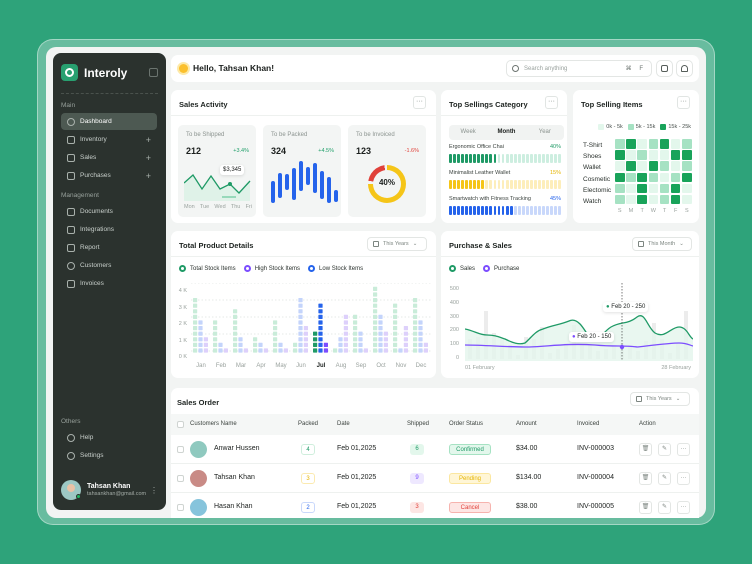  What do you see at coordinates (435, 68) in the screenshot?
I see `top-bar: Hello, Tahsan Khan! Search anything ⌘ F` at bounding box center [435, 68].